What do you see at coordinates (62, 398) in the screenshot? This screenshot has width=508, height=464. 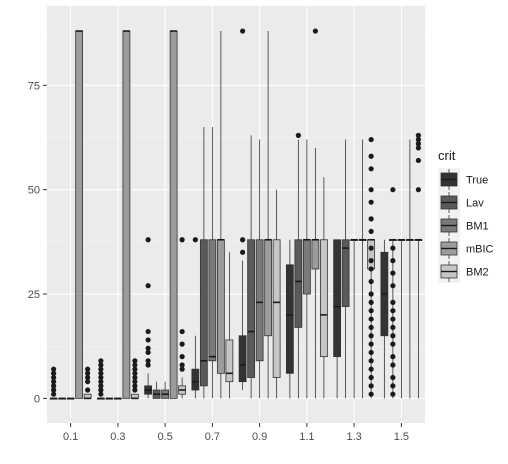 I see `box-lav-0.1` at bounding box center [62, 398].